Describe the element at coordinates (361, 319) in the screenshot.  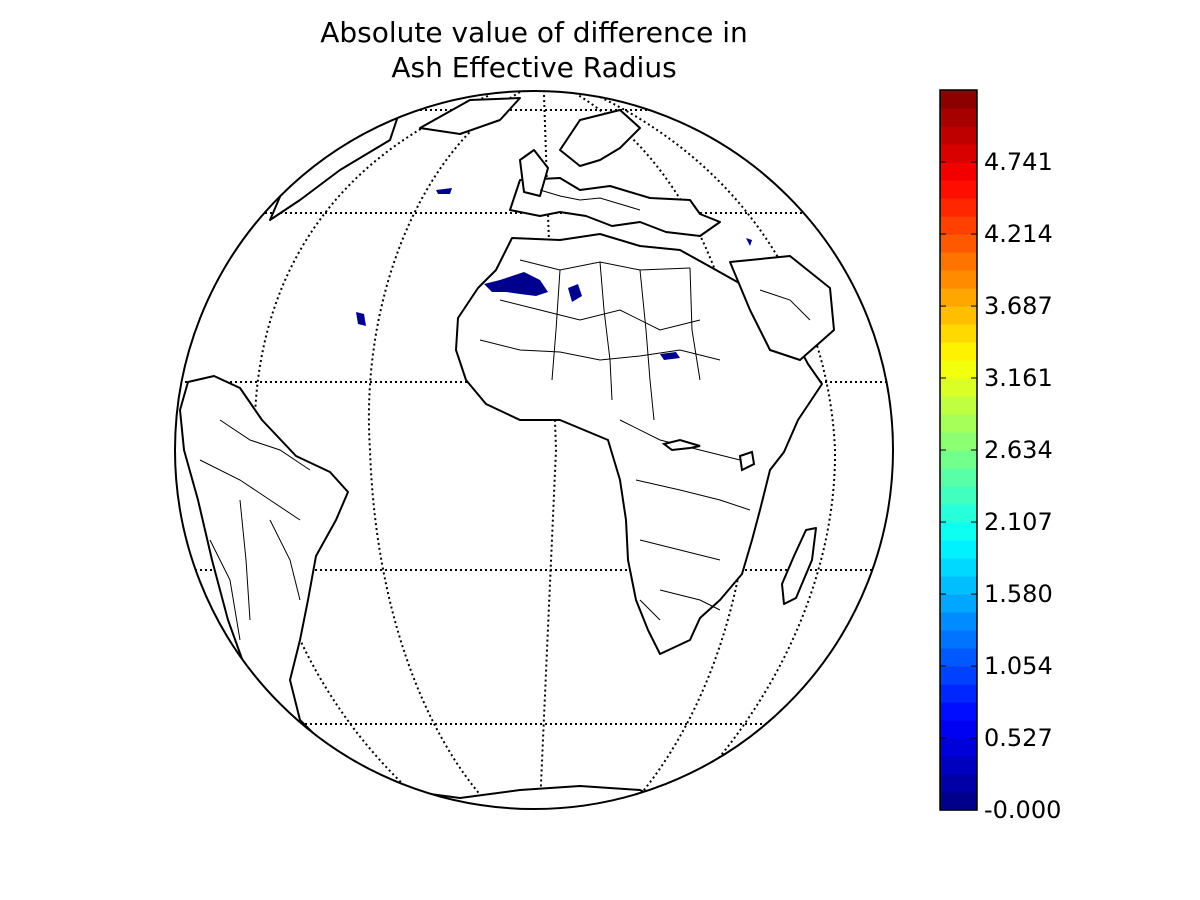
I see `data-patch-atlantic` at that location.